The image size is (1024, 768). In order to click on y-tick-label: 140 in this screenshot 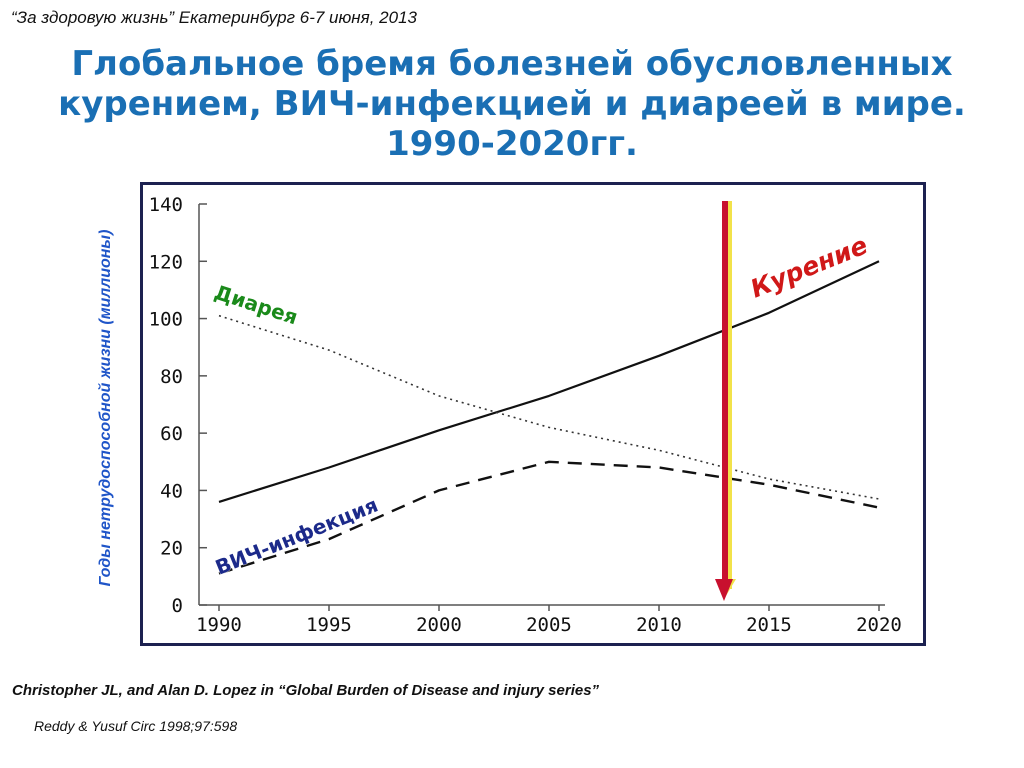, I will do `click(166, 205)`.